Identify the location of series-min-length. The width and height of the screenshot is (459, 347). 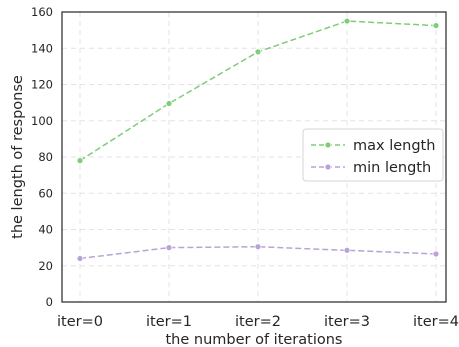
(258, 252).